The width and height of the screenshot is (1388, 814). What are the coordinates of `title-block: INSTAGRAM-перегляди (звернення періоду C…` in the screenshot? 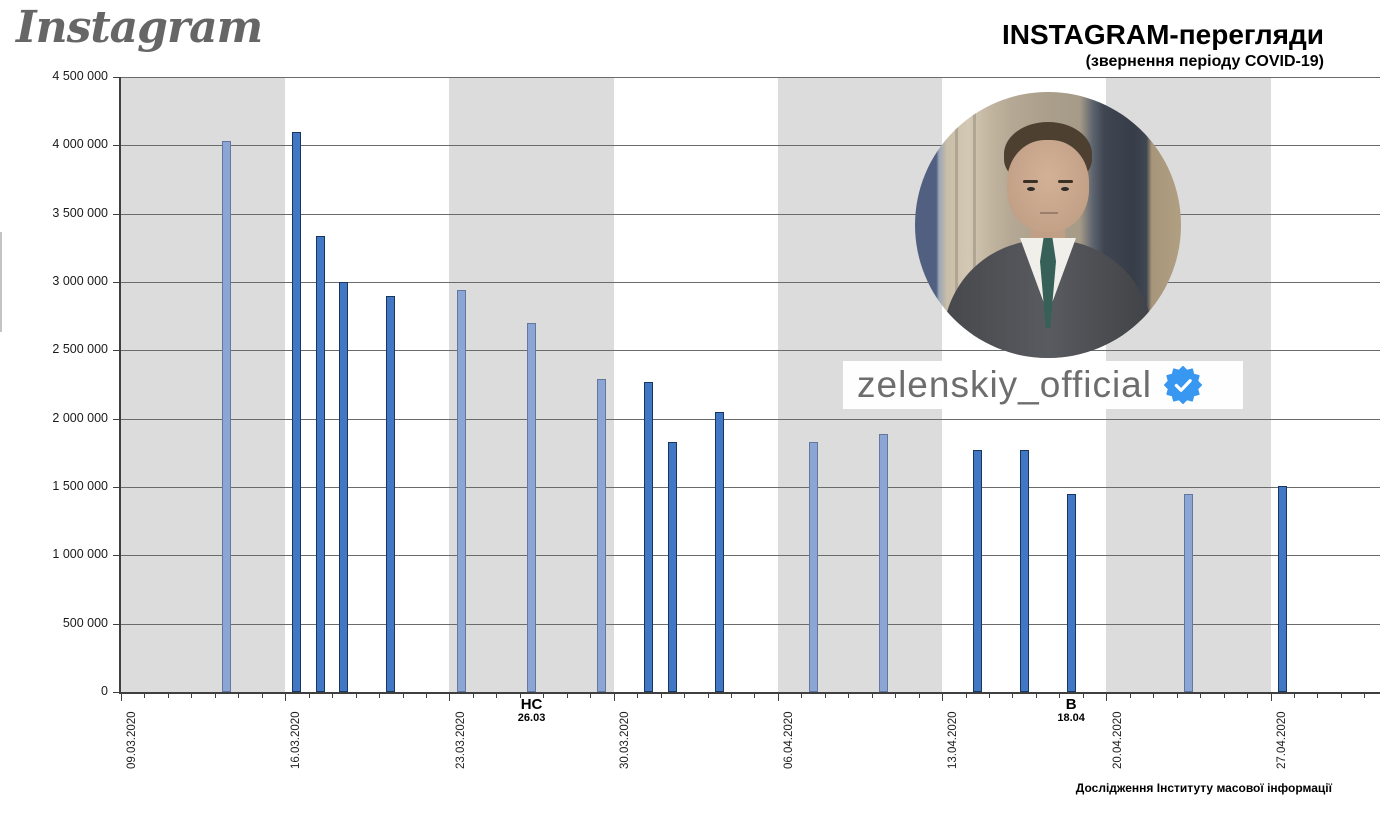 It's located at (1163, 44).